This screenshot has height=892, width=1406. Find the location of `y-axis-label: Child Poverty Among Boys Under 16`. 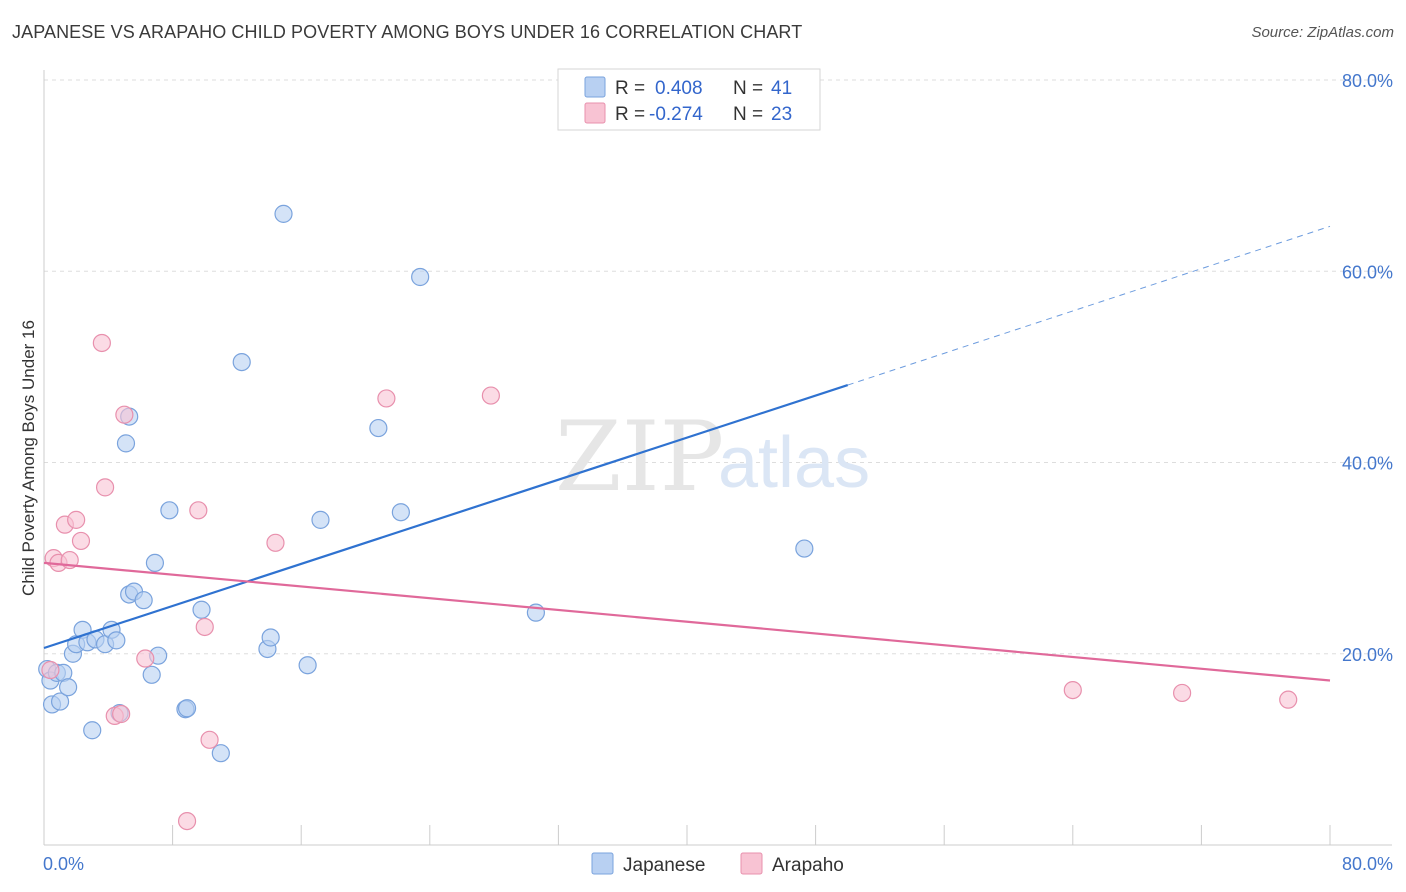

y-axis-label: Child Poverty Among Boys Under 16 is located at coordinates (28, 458).